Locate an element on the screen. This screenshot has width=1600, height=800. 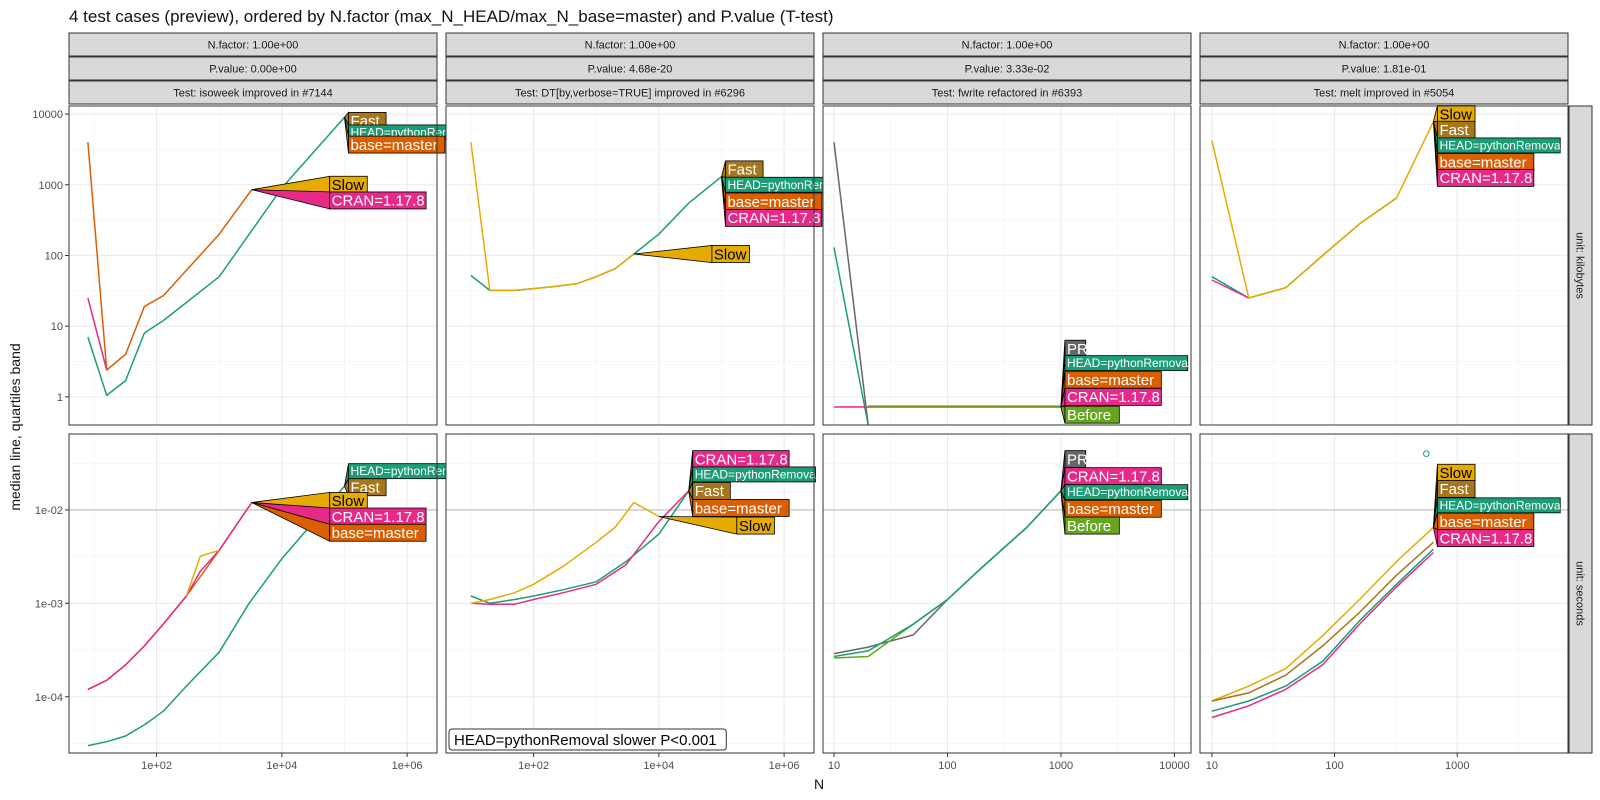
series-line-slow is located at coordinates (202, 573).